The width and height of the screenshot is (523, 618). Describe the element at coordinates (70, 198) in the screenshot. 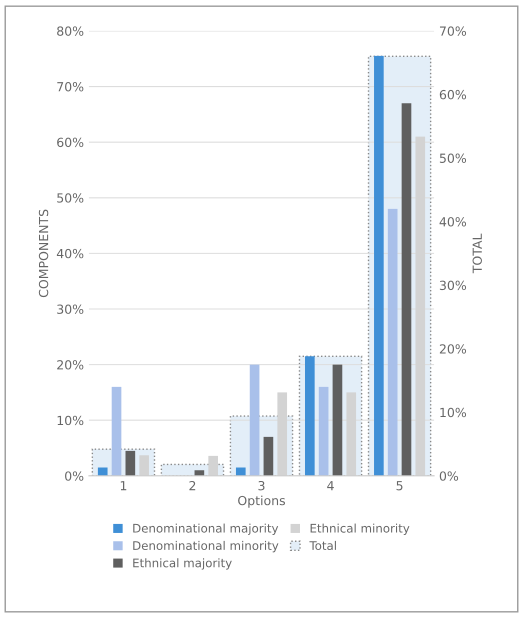

I see `y-tick-label: 50%` at that location.